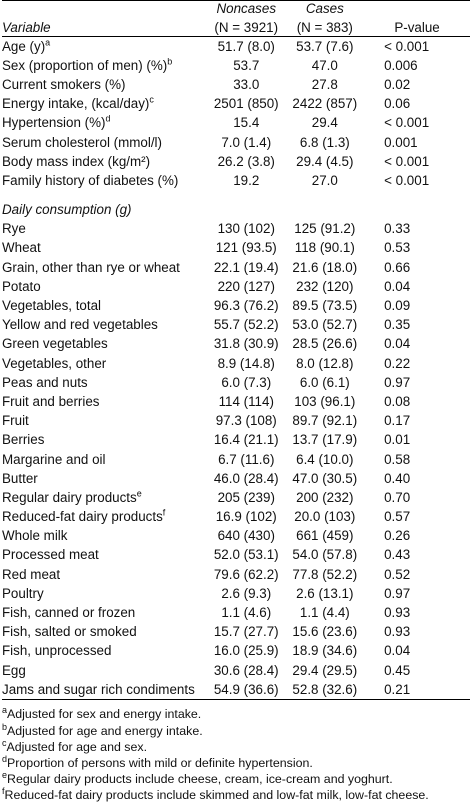 This screenshot has height=804, width=474. Describe the element at coordinates (325, 286) in the screenshot. I see `cases-value-text: 232 (120)` at that location.